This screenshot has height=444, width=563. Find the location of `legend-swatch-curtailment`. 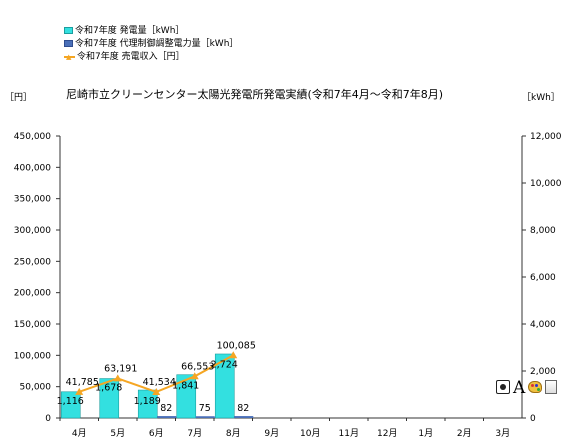

legend-swatch-curtailment is located at coordinates (68, 43).